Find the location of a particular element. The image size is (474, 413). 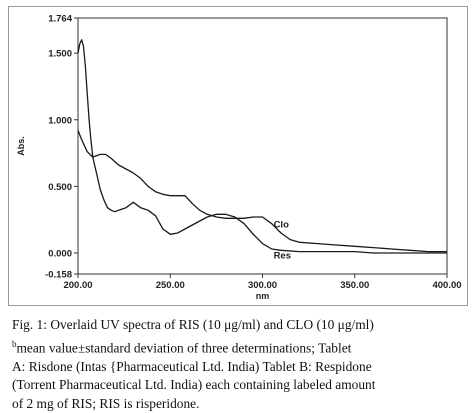

x-axis-label: nm is located at coordinates (263, 296).